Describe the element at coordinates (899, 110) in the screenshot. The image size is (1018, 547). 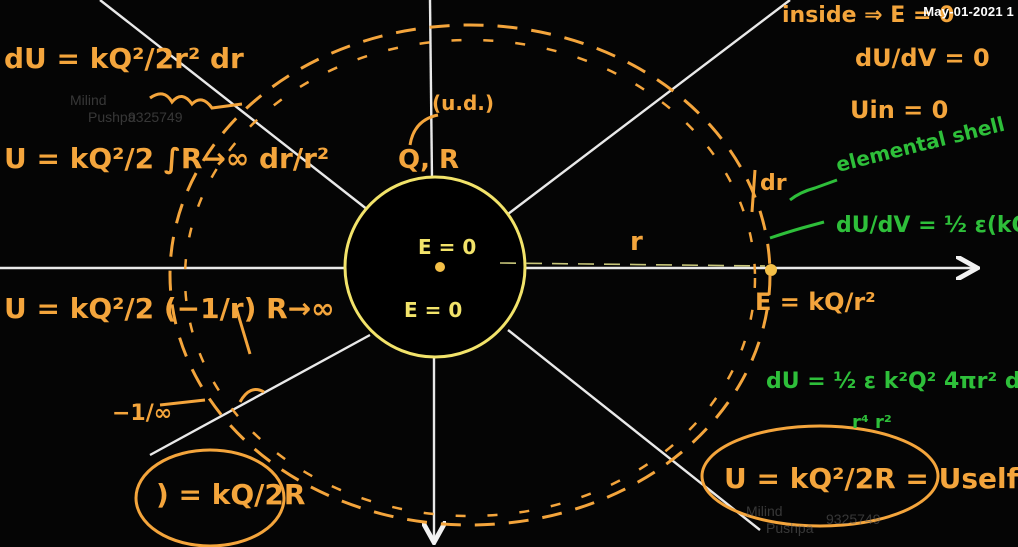
I see `note-u-in: Uin = 0` at that location.